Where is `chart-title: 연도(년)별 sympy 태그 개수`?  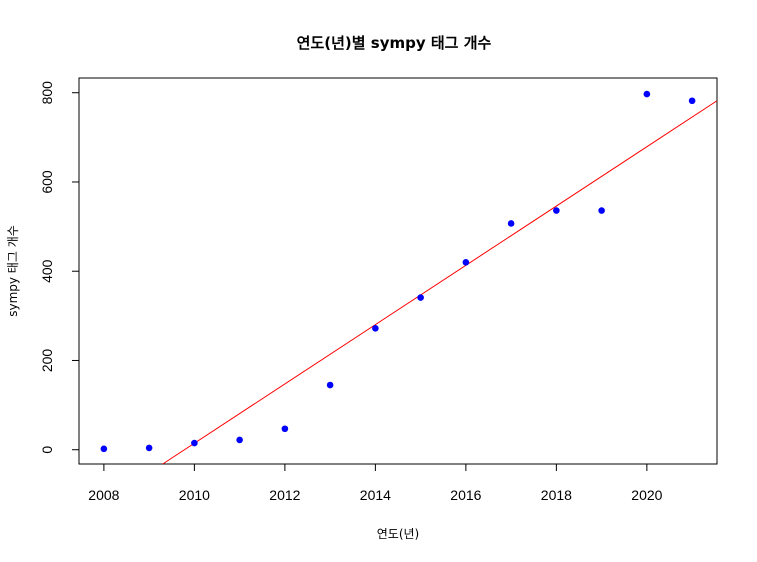
chart-title: 연도(년)별 sympy 태그 개수 is located at coordinates (394, 43).